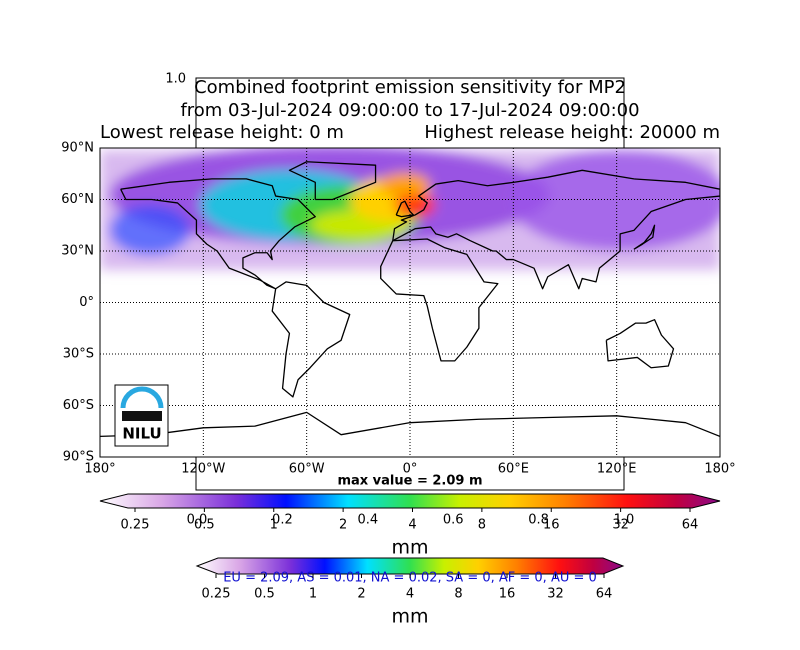  What do you see at coordinates (175, 79) in the screenshot?
I see `corner-label: 1.0` at bounding box center [175, 79].